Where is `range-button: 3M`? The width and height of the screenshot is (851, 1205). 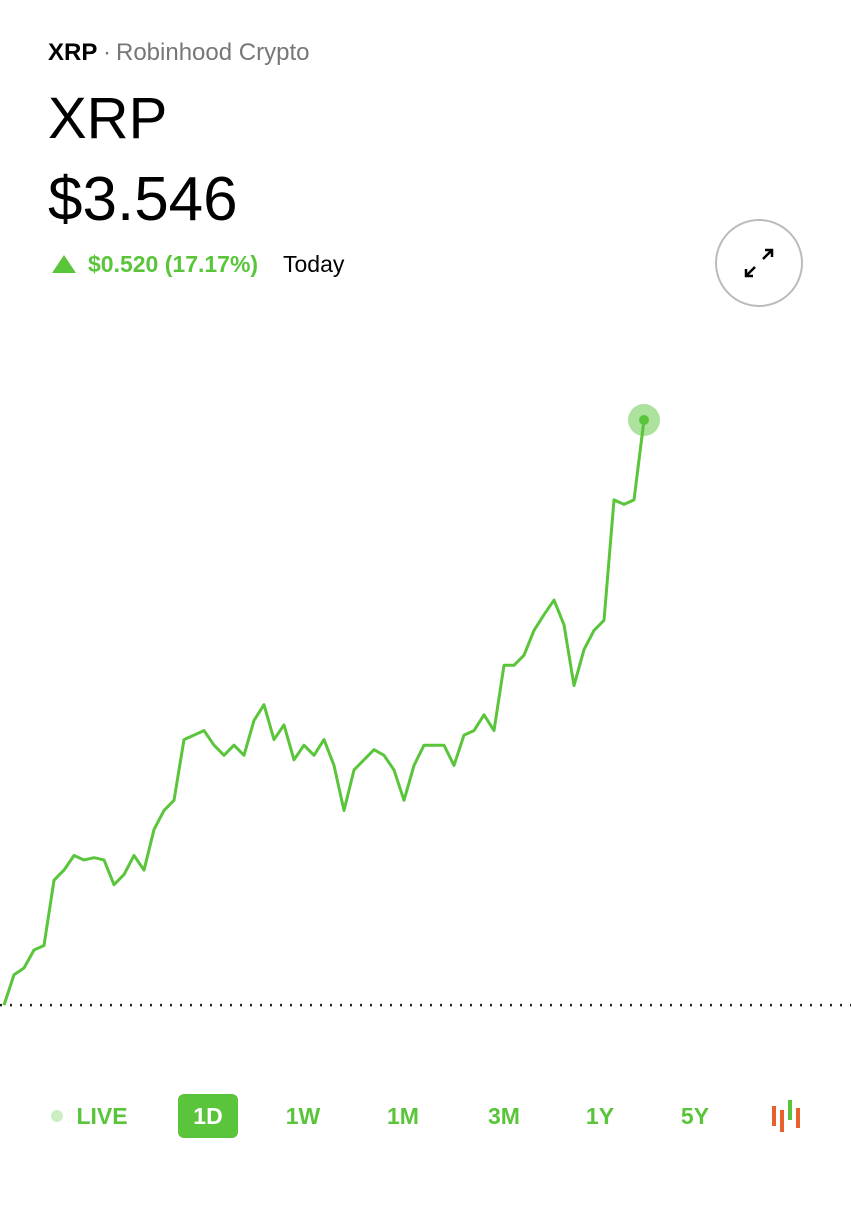
range-button: 3M is located at coordinates (504, 1116).